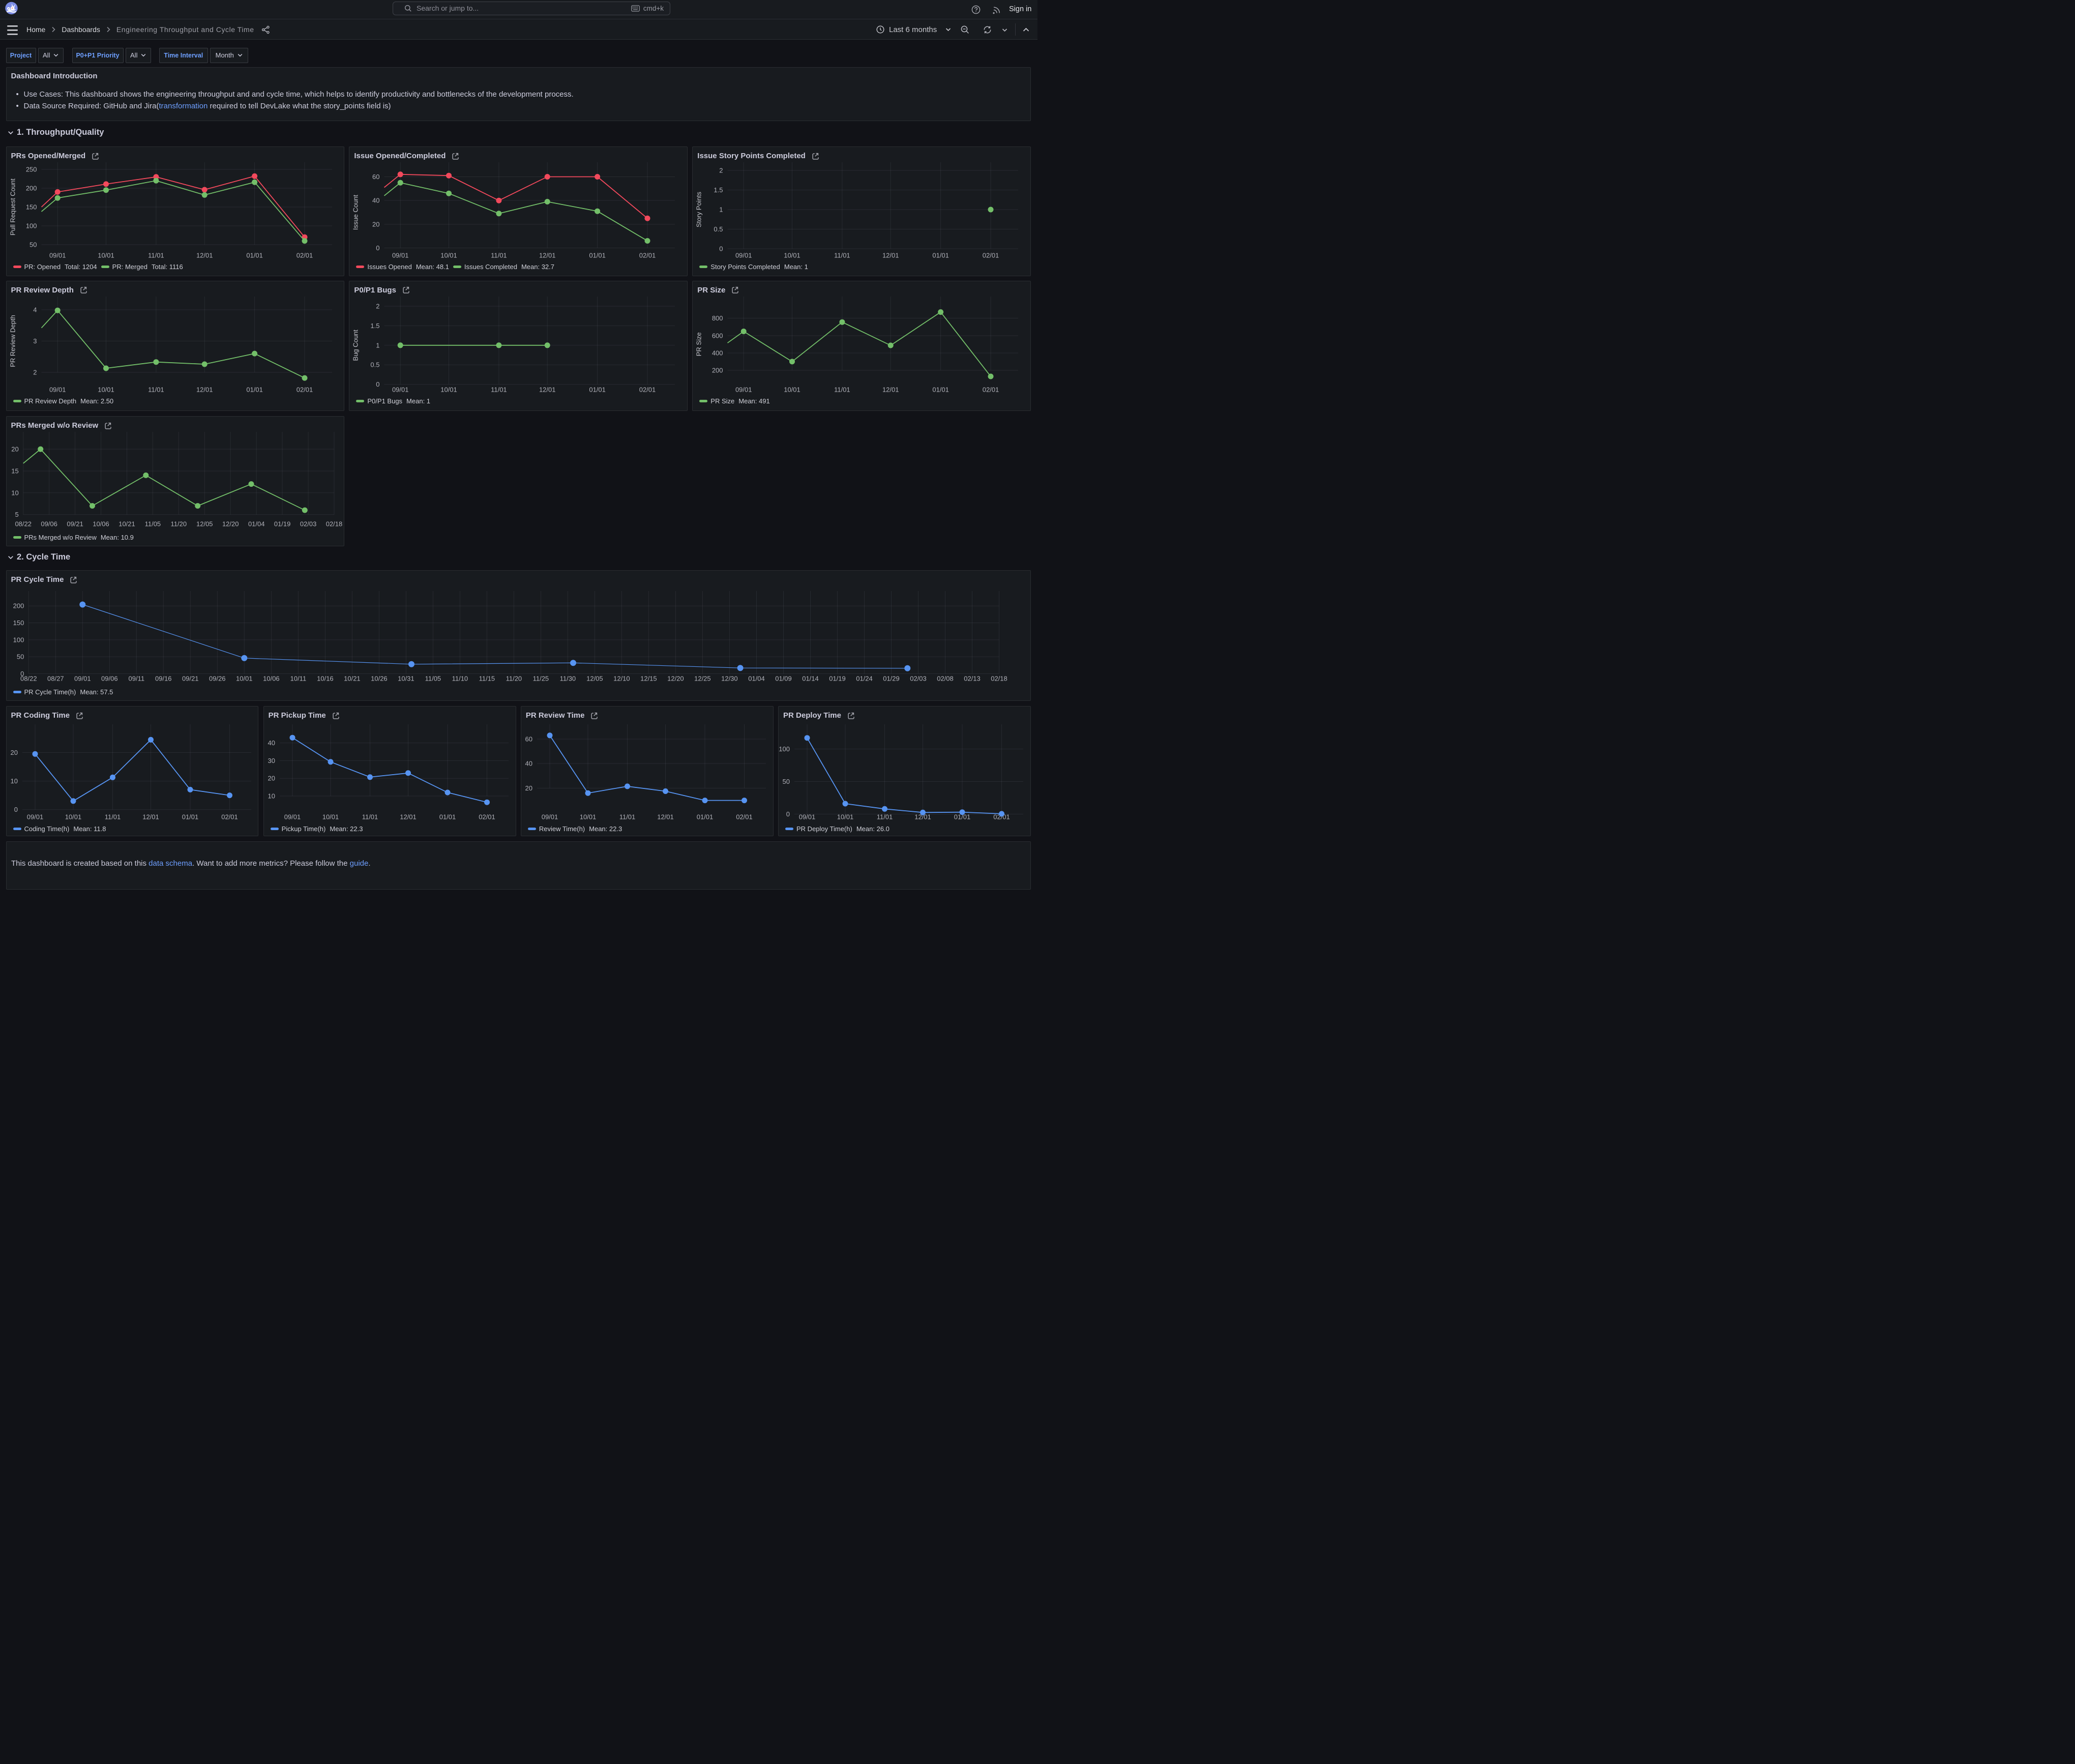 The height and width of the screenshot is (1764, 2075). Describe the element at coordinates (35, 341) in the screenshot. I see `svg-text: 3` at that location.